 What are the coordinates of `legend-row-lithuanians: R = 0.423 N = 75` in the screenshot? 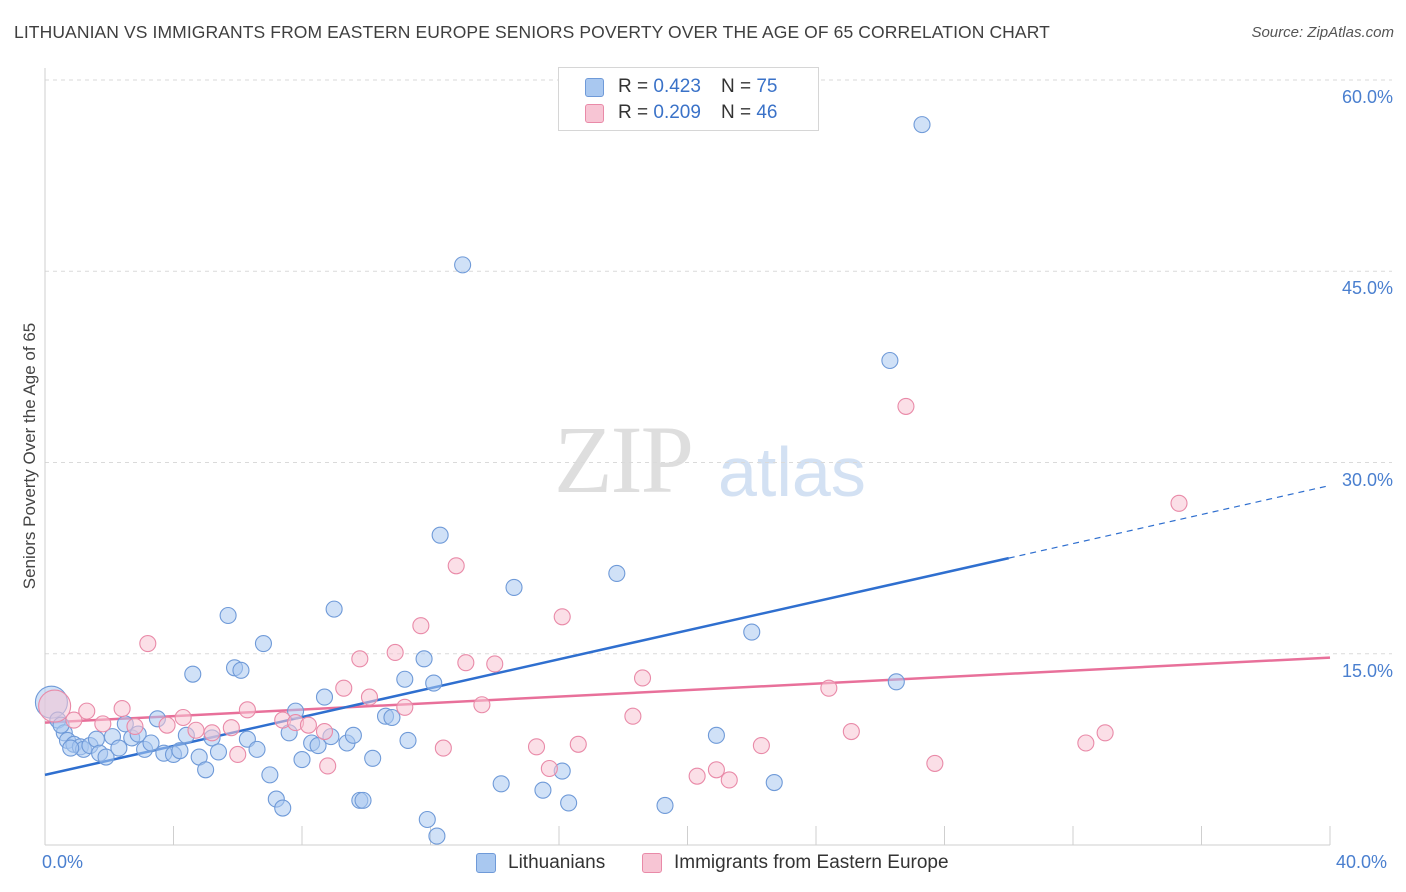 It's located at (681, 87).